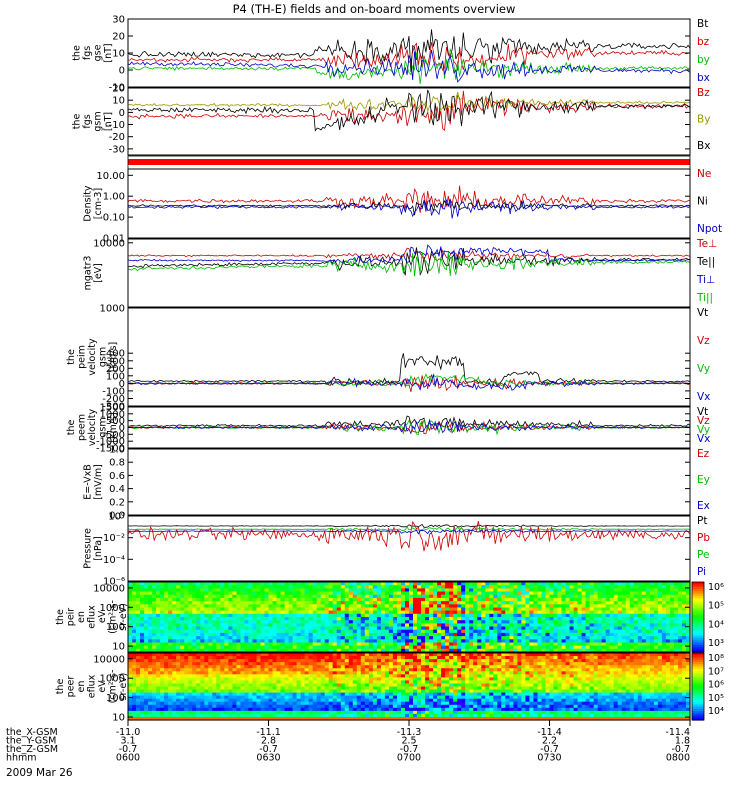  I want to click on legend-Vz: Vz, so click(703, 341).